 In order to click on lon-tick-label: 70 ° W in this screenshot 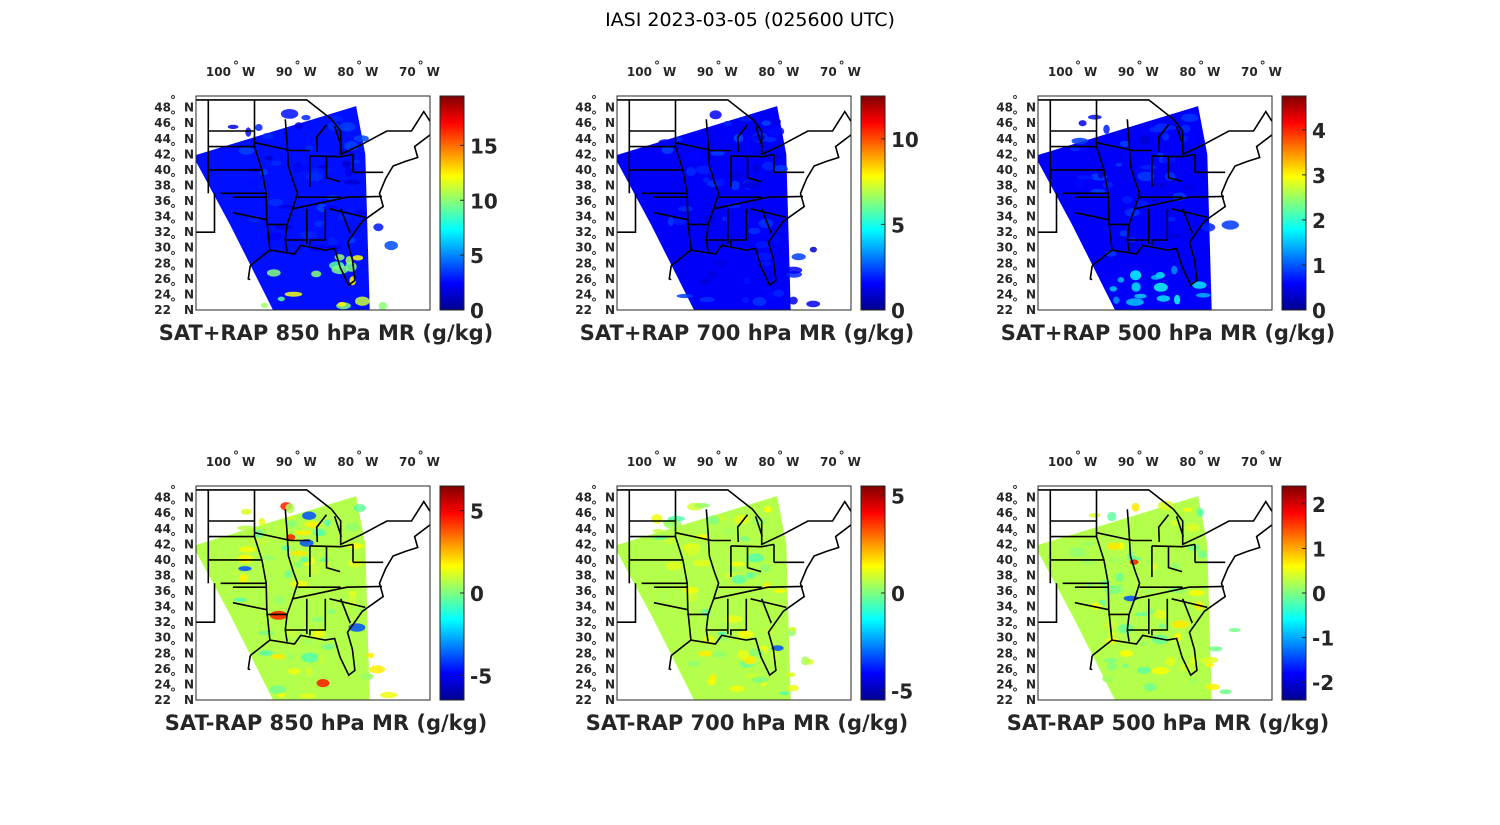, I will do `click(1261, 69)`.